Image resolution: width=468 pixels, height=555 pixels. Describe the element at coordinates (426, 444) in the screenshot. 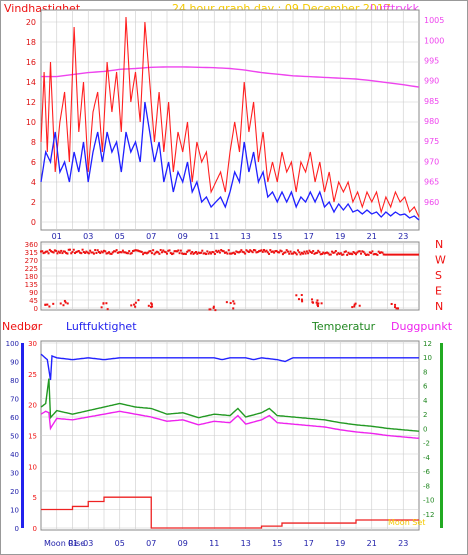

I see `temperature-tick-label: -2` at that location.